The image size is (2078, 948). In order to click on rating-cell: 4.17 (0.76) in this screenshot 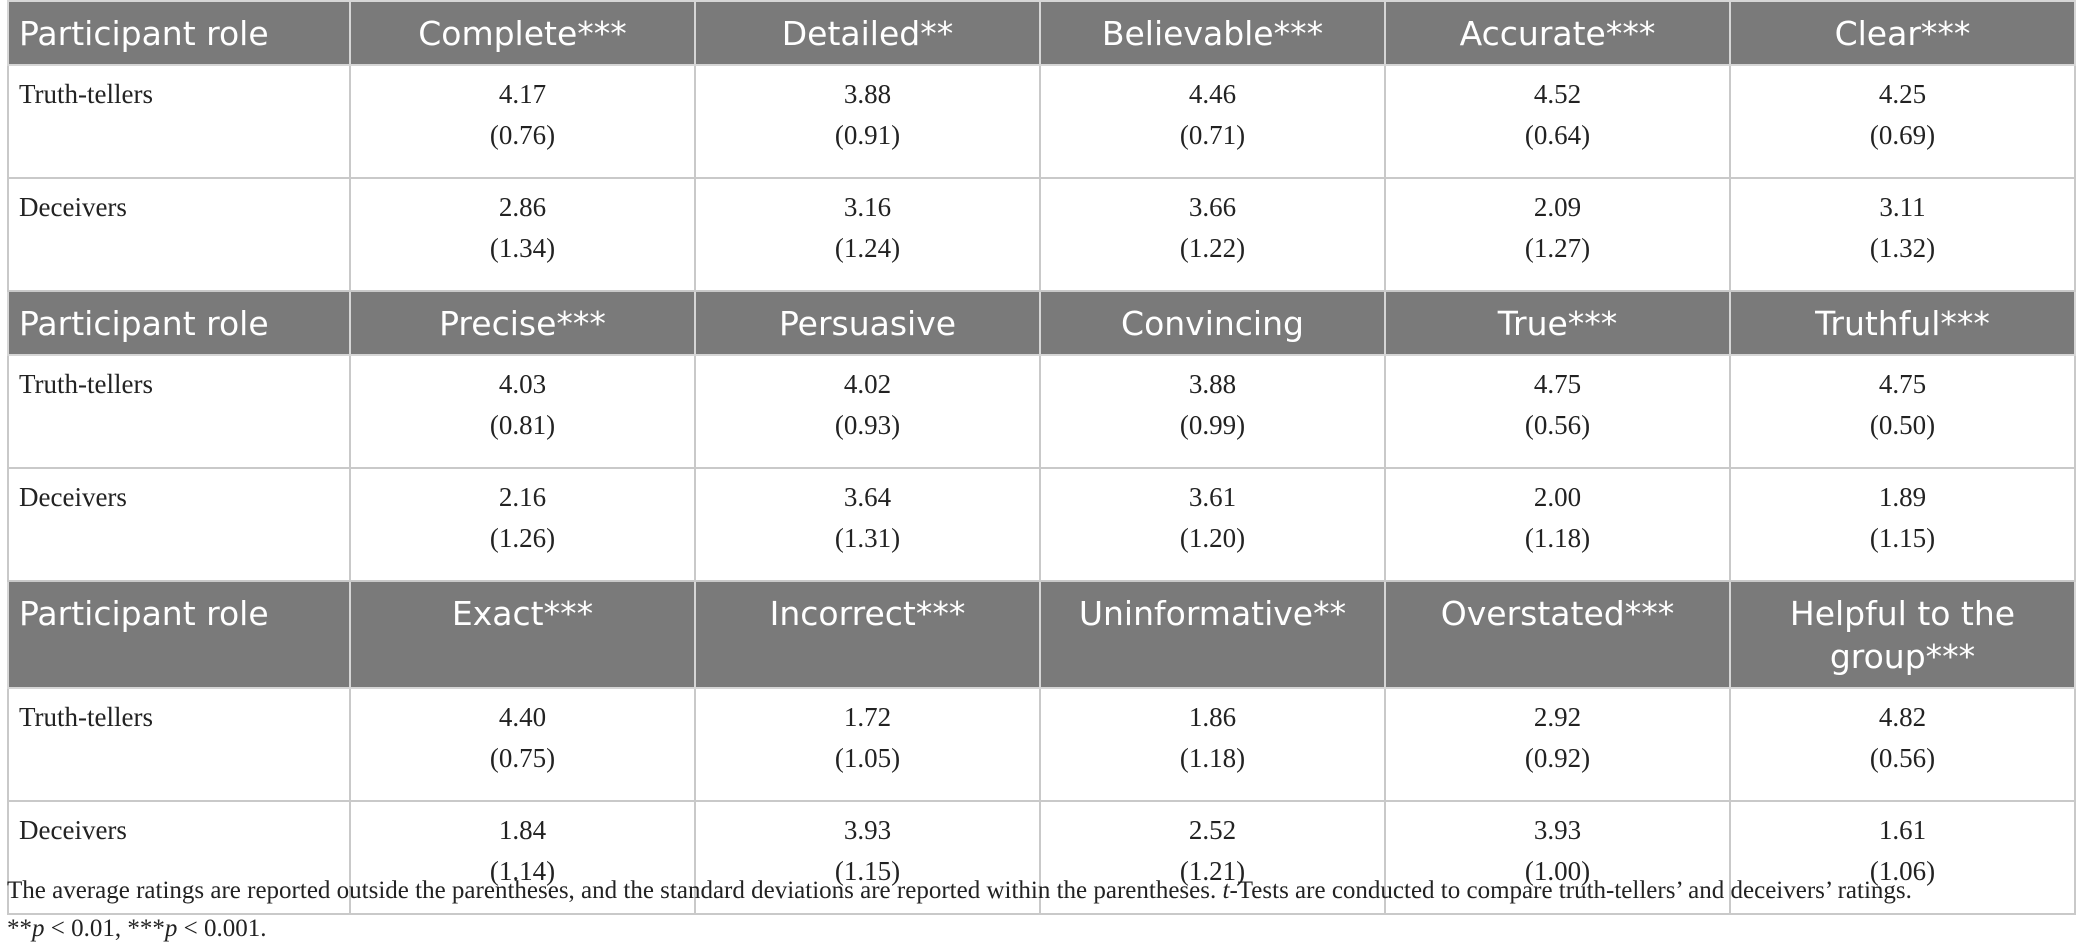, I will do `click(522, 121)`.